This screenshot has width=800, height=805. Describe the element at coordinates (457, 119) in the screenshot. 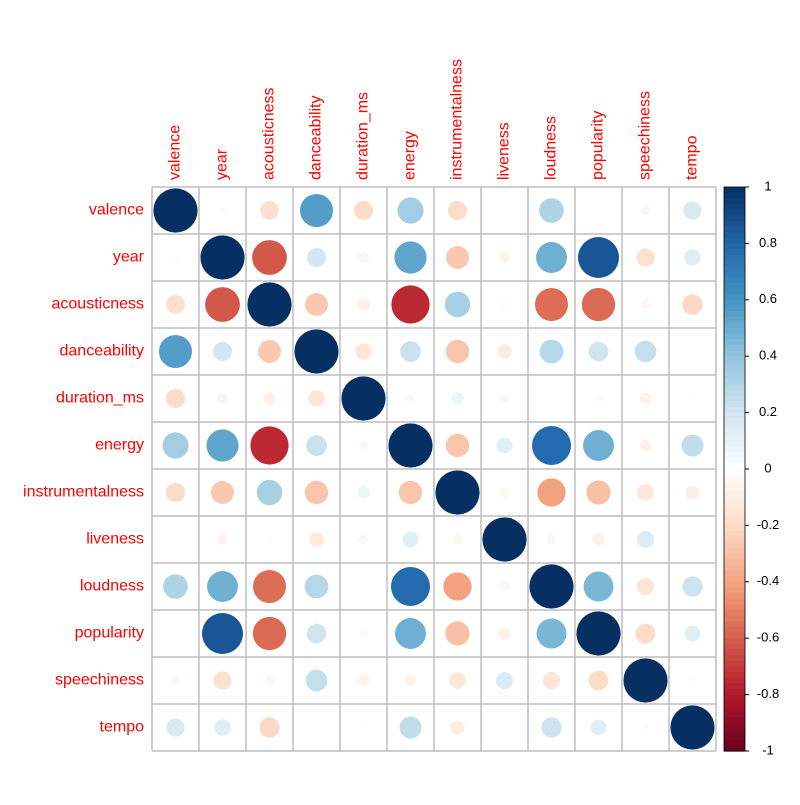

I see `column-label: instrumentalness` at that location.